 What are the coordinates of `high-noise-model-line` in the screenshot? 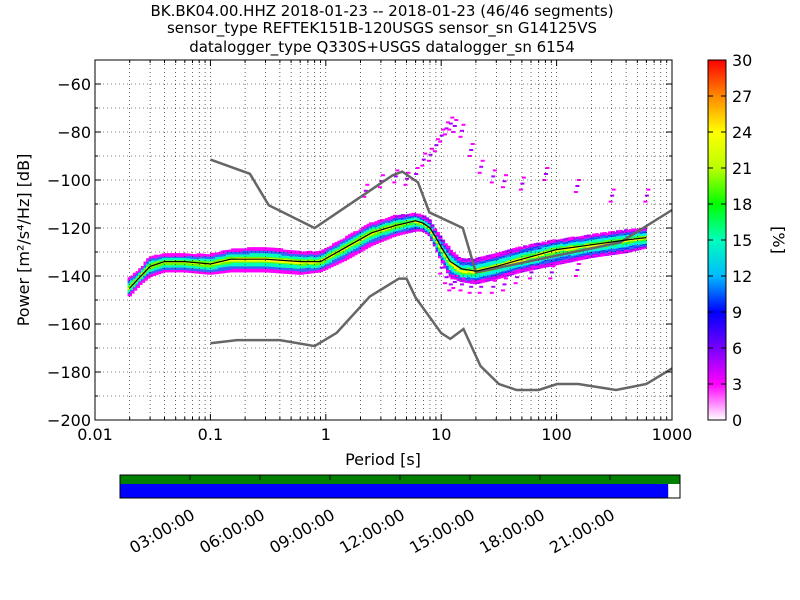 It's located at (441, 216).